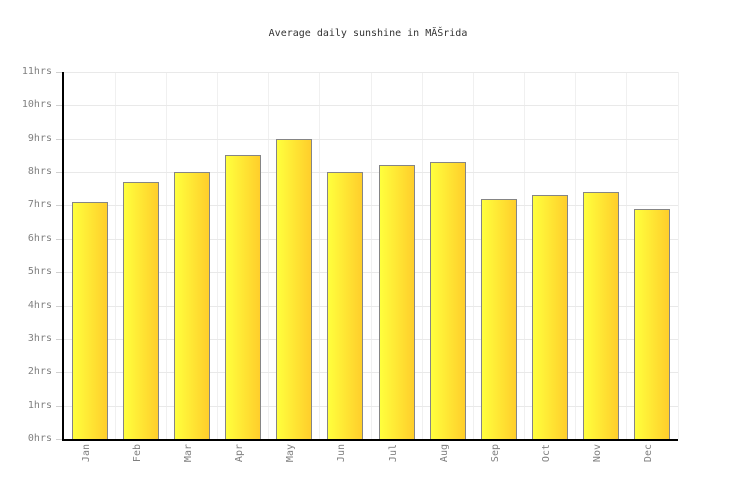  Describe the element at coordinates (495, 453) in the screenshot. I see `x-axis-label-sep: Sep` at that location.